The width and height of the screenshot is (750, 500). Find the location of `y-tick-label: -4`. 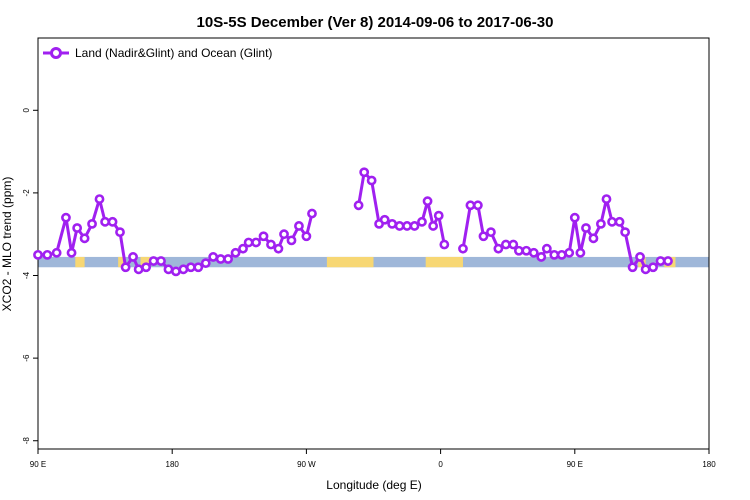

y-tick-label: -4 is located at coordinates (26, 275).